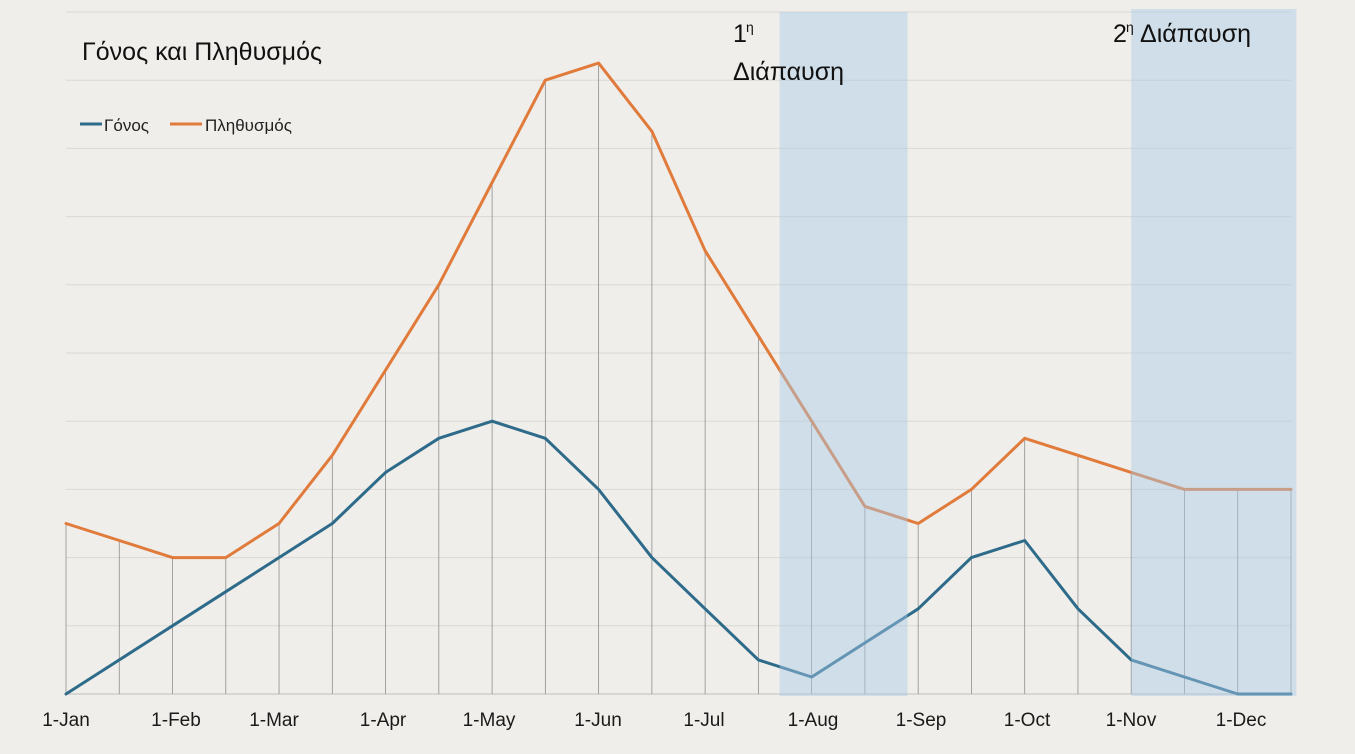 The width and height of the screenshot is (1355, 754). What do you see at coordinates (1131, 720) in the screenshot?
I see `x-tick-label: 1-Nov` at bounding box center [1131, 720].